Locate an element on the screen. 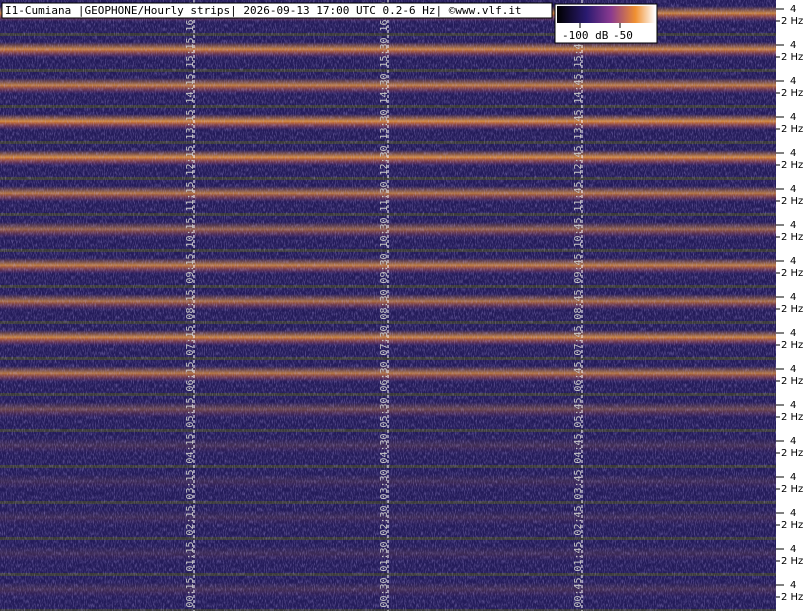 This screenshot has width=812, height=611. time-label: 09:30 is located at coordinates (384, 268).